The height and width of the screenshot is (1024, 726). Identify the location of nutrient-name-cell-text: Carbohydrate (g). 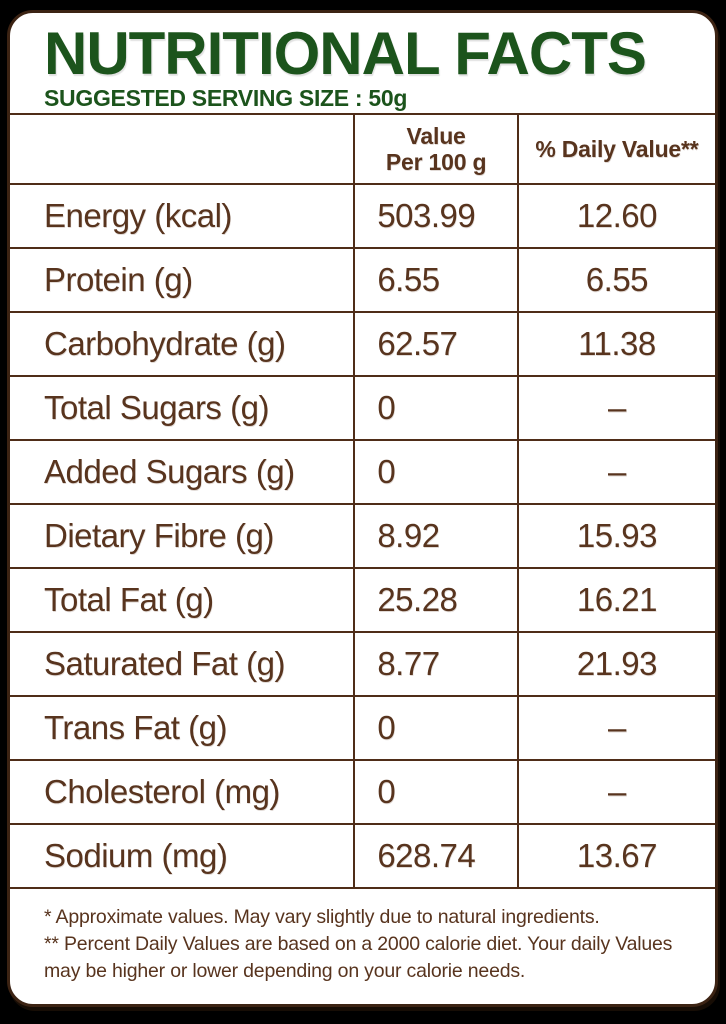
(165, 343).